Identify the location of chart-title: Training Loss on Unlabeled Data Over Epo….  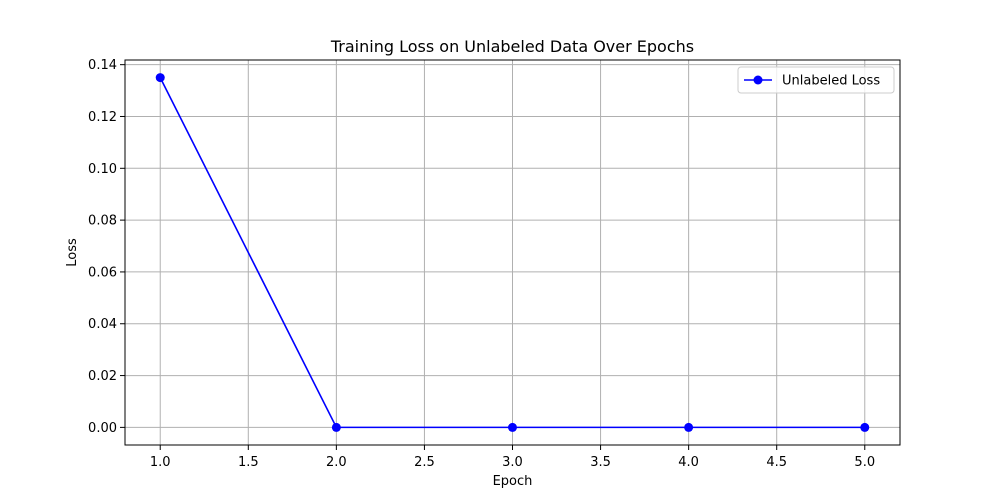
(512, 46).